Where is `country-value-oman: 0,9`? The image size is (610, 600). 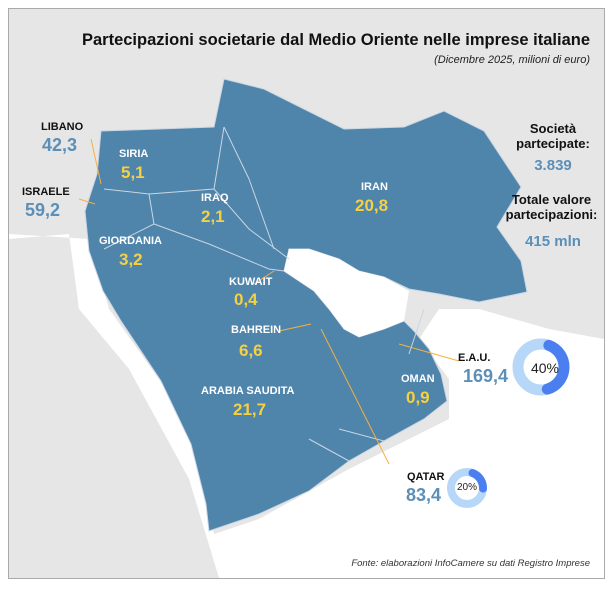 country-value-oman: 0,9 is located at coordinates (418, 397).